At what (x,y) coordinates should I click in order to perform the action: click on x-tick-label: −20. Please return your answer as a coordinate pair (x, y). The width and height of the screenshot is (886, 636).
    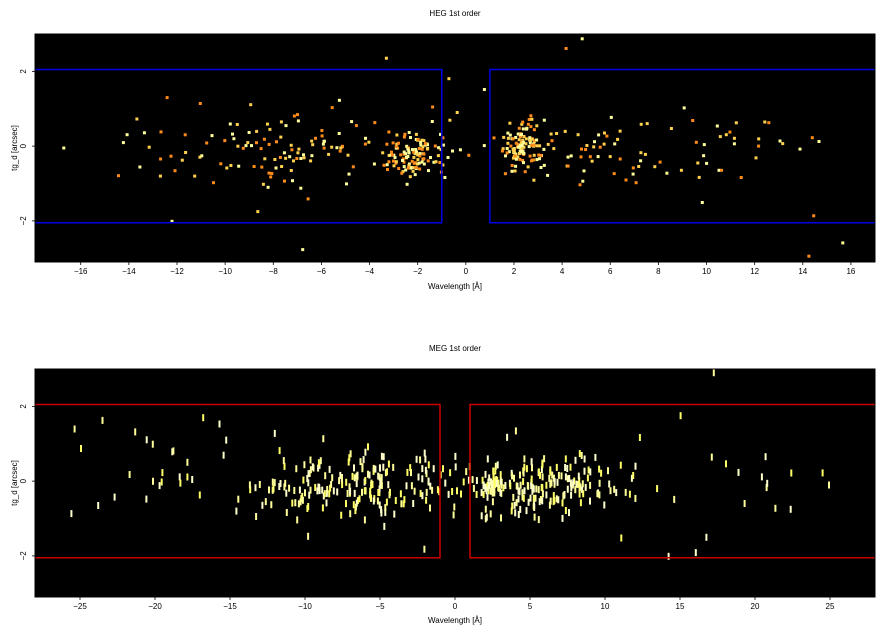
    Looking at the image, I should click on (155, 606).